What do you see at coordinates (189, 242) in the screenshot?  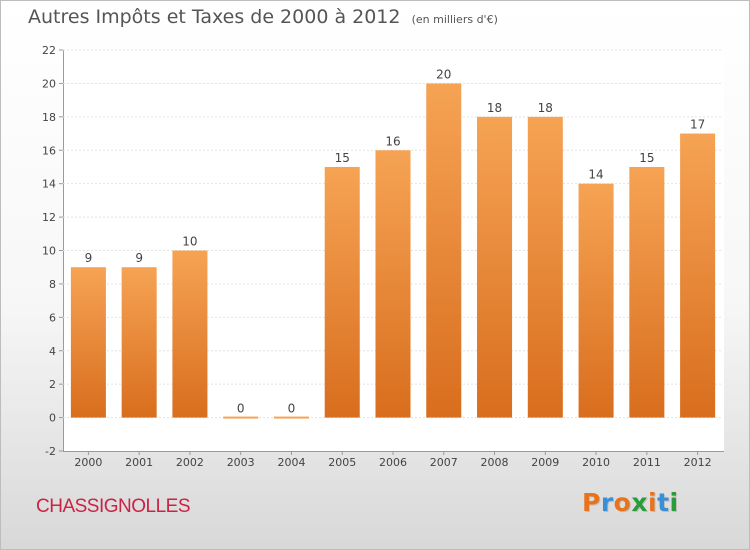 I see `data-label: 10` at bounding box center [189, 242].